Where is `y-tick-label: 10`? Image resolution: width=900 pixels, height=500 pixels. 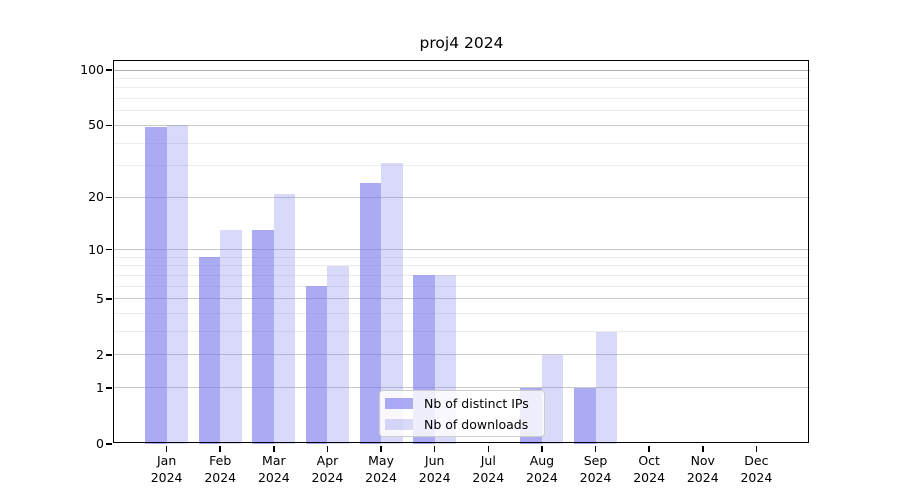
y-tick-label: 10 is located at coordinates (96, 249).